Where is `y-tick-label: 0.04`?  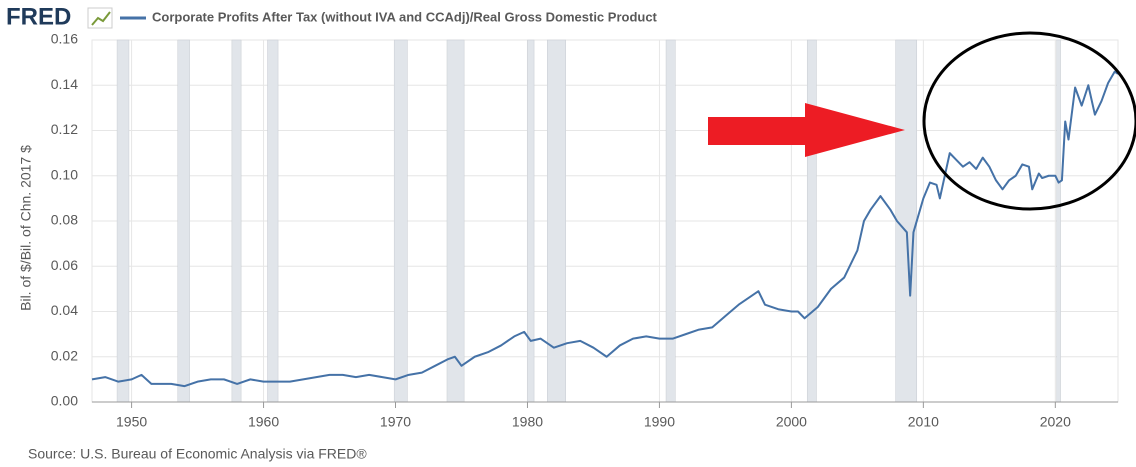
y-tick-label: 0.04 is located at coordinates (64, 310).